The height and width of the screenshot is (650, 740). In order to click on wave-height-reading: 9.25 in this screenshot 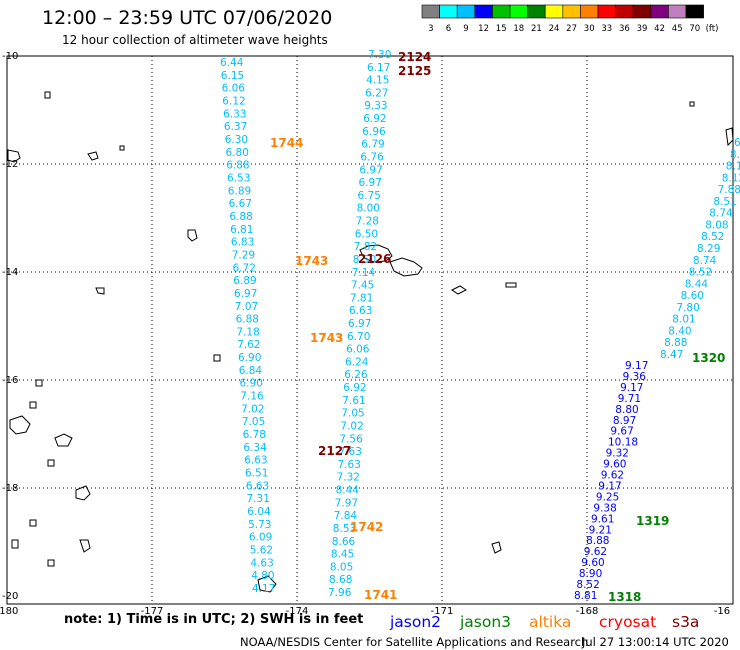, I will do `click(607, 497)`.